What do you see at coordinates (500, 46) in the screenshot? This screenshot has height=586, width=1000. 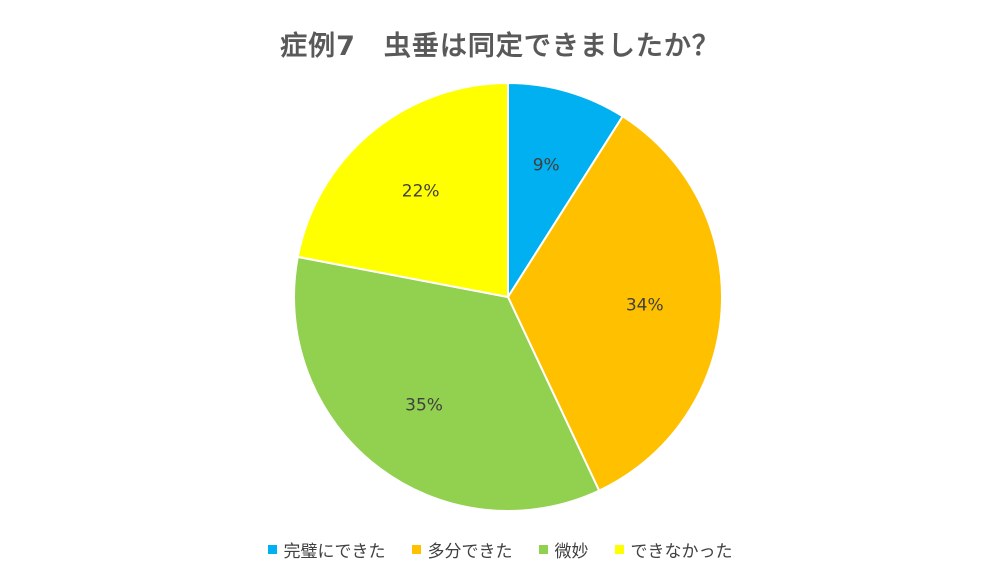 I see `chart-title: 症例7 虫垂は同定できましたか？` at bounding box center [500, 46].